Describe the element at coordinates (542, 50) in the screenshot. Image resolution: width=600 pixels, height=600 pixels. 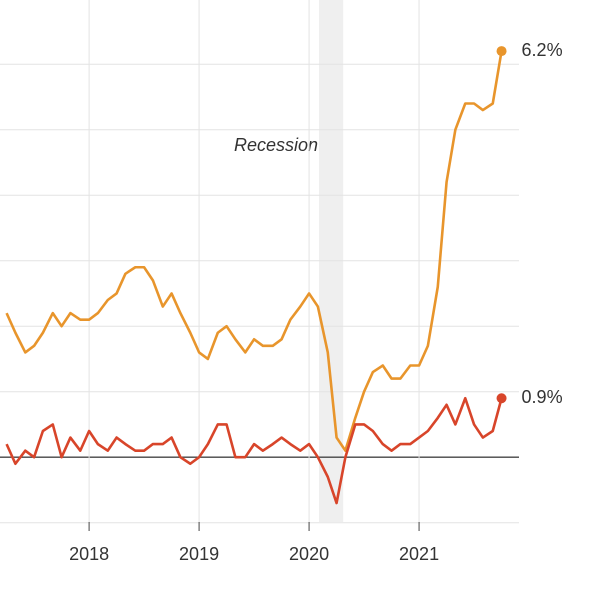
I see `end-label: 6.2%` at that location.